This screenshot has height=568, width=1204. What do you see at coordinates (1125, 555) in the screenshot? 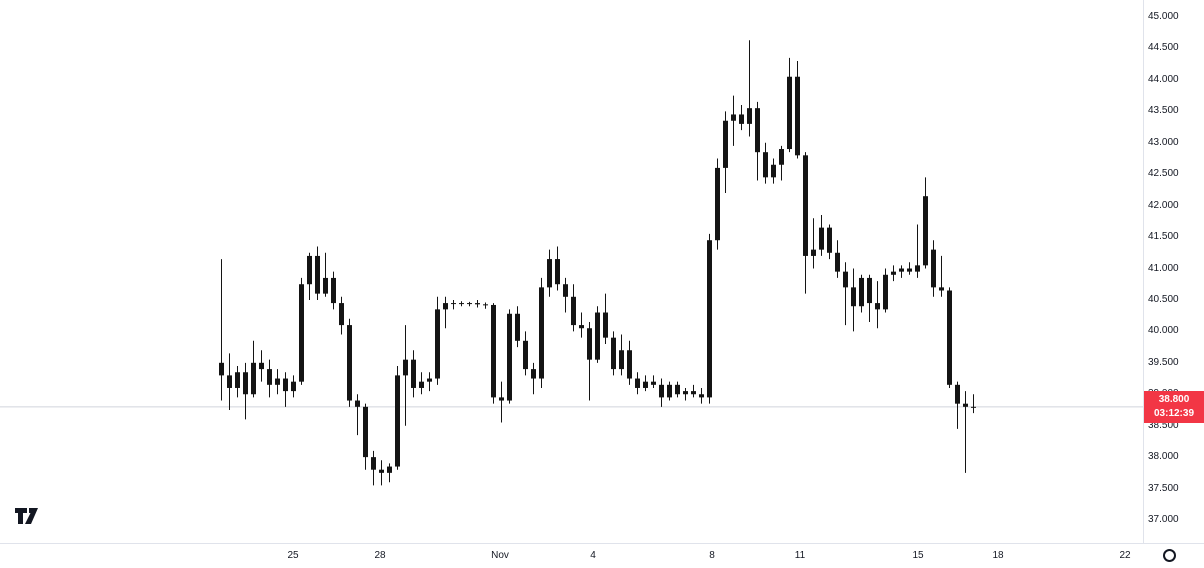
I see `time-tick-label: 22` at bounding box center [1125, 555].